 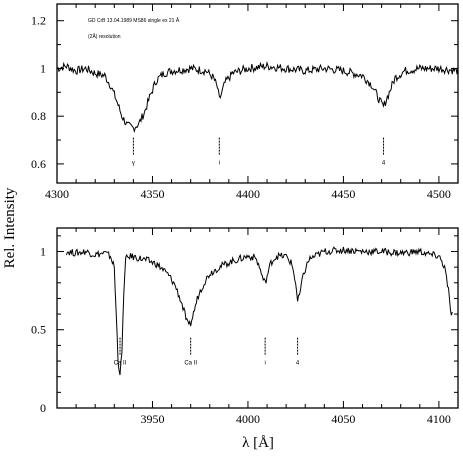 What do you see at coordinates (248, 194) in the screenshot?
I see `x-tick-label: 4400` at bounding box center [248, 194].